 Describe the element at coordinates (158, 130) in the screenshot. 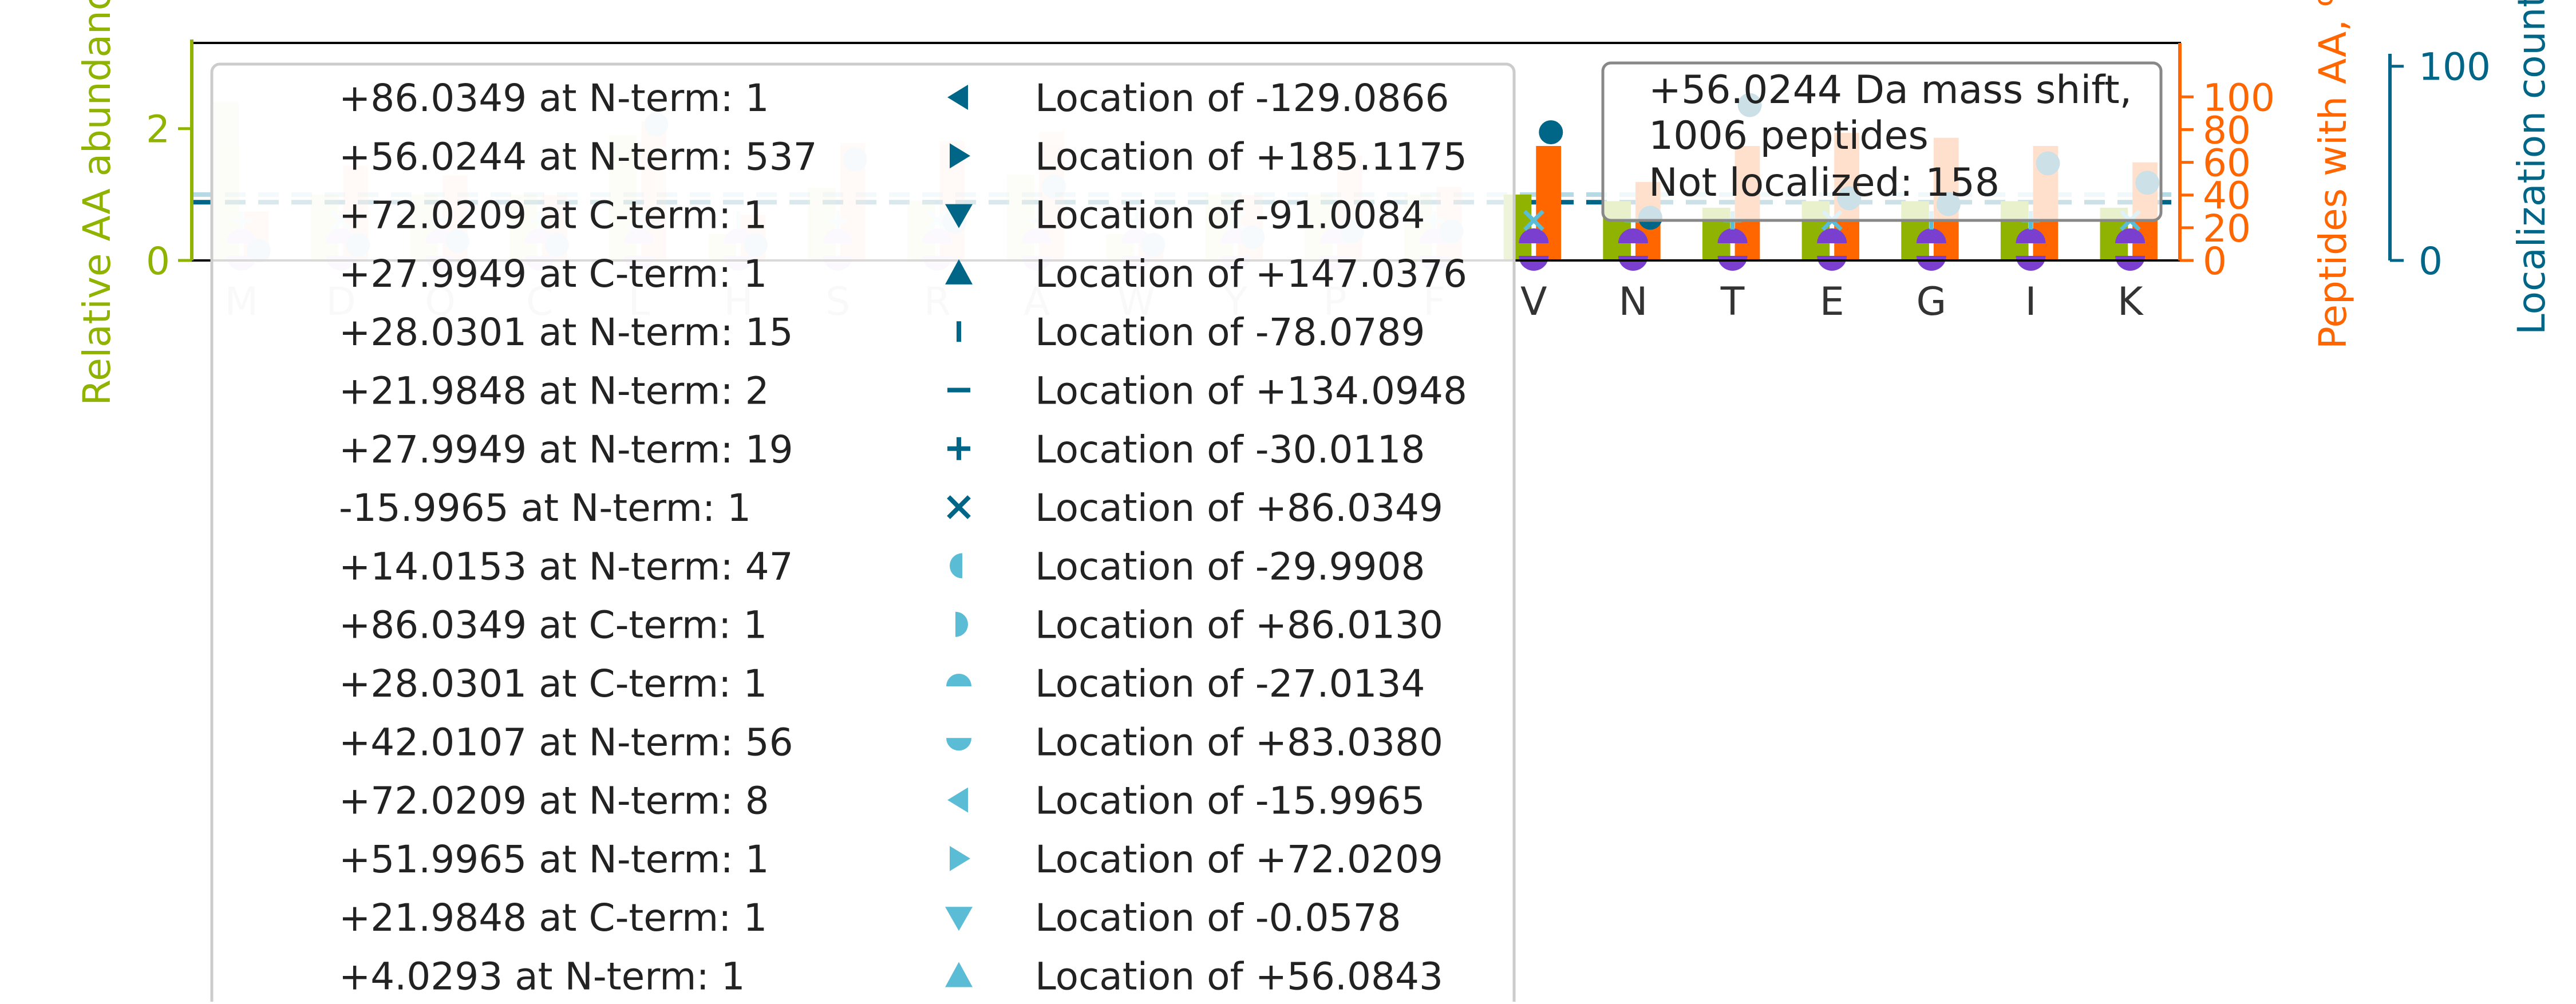

I see `left-tick-label-2: 2` at that location.